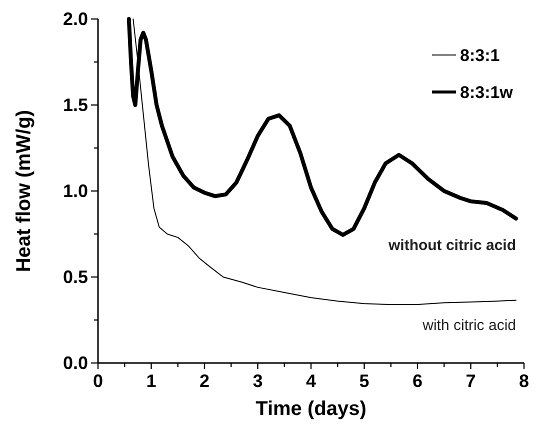  Describe the element at coordinates (311, 381) in the screenshot. I see `x-tick-label: 4` at that location.